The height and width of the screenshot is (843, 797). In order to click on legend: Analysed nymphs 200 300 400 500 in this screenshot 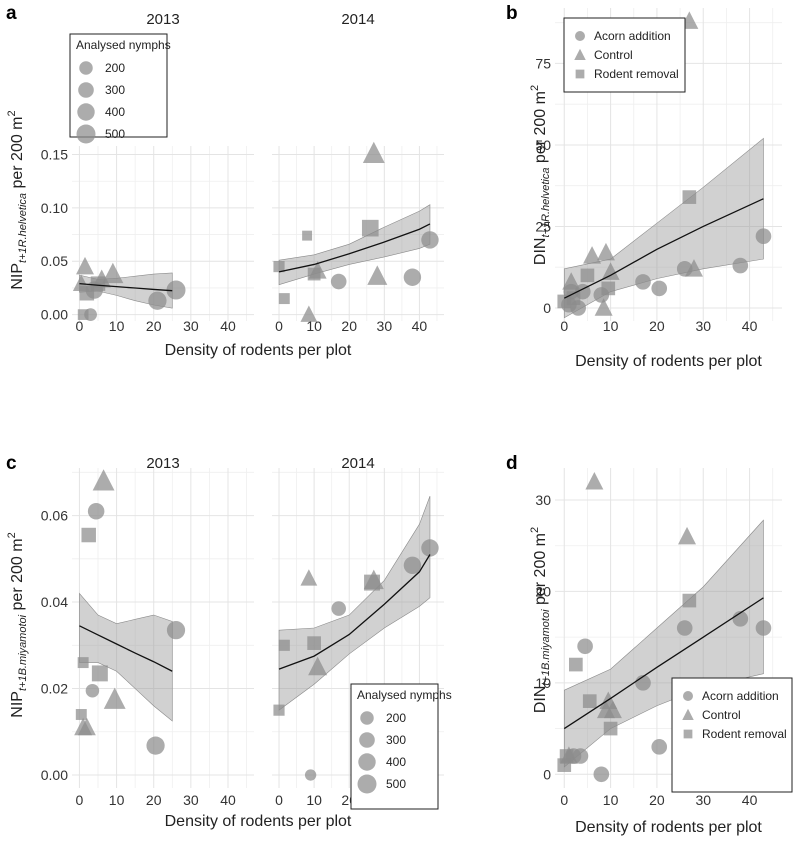, I will do `click(401, 746)`.